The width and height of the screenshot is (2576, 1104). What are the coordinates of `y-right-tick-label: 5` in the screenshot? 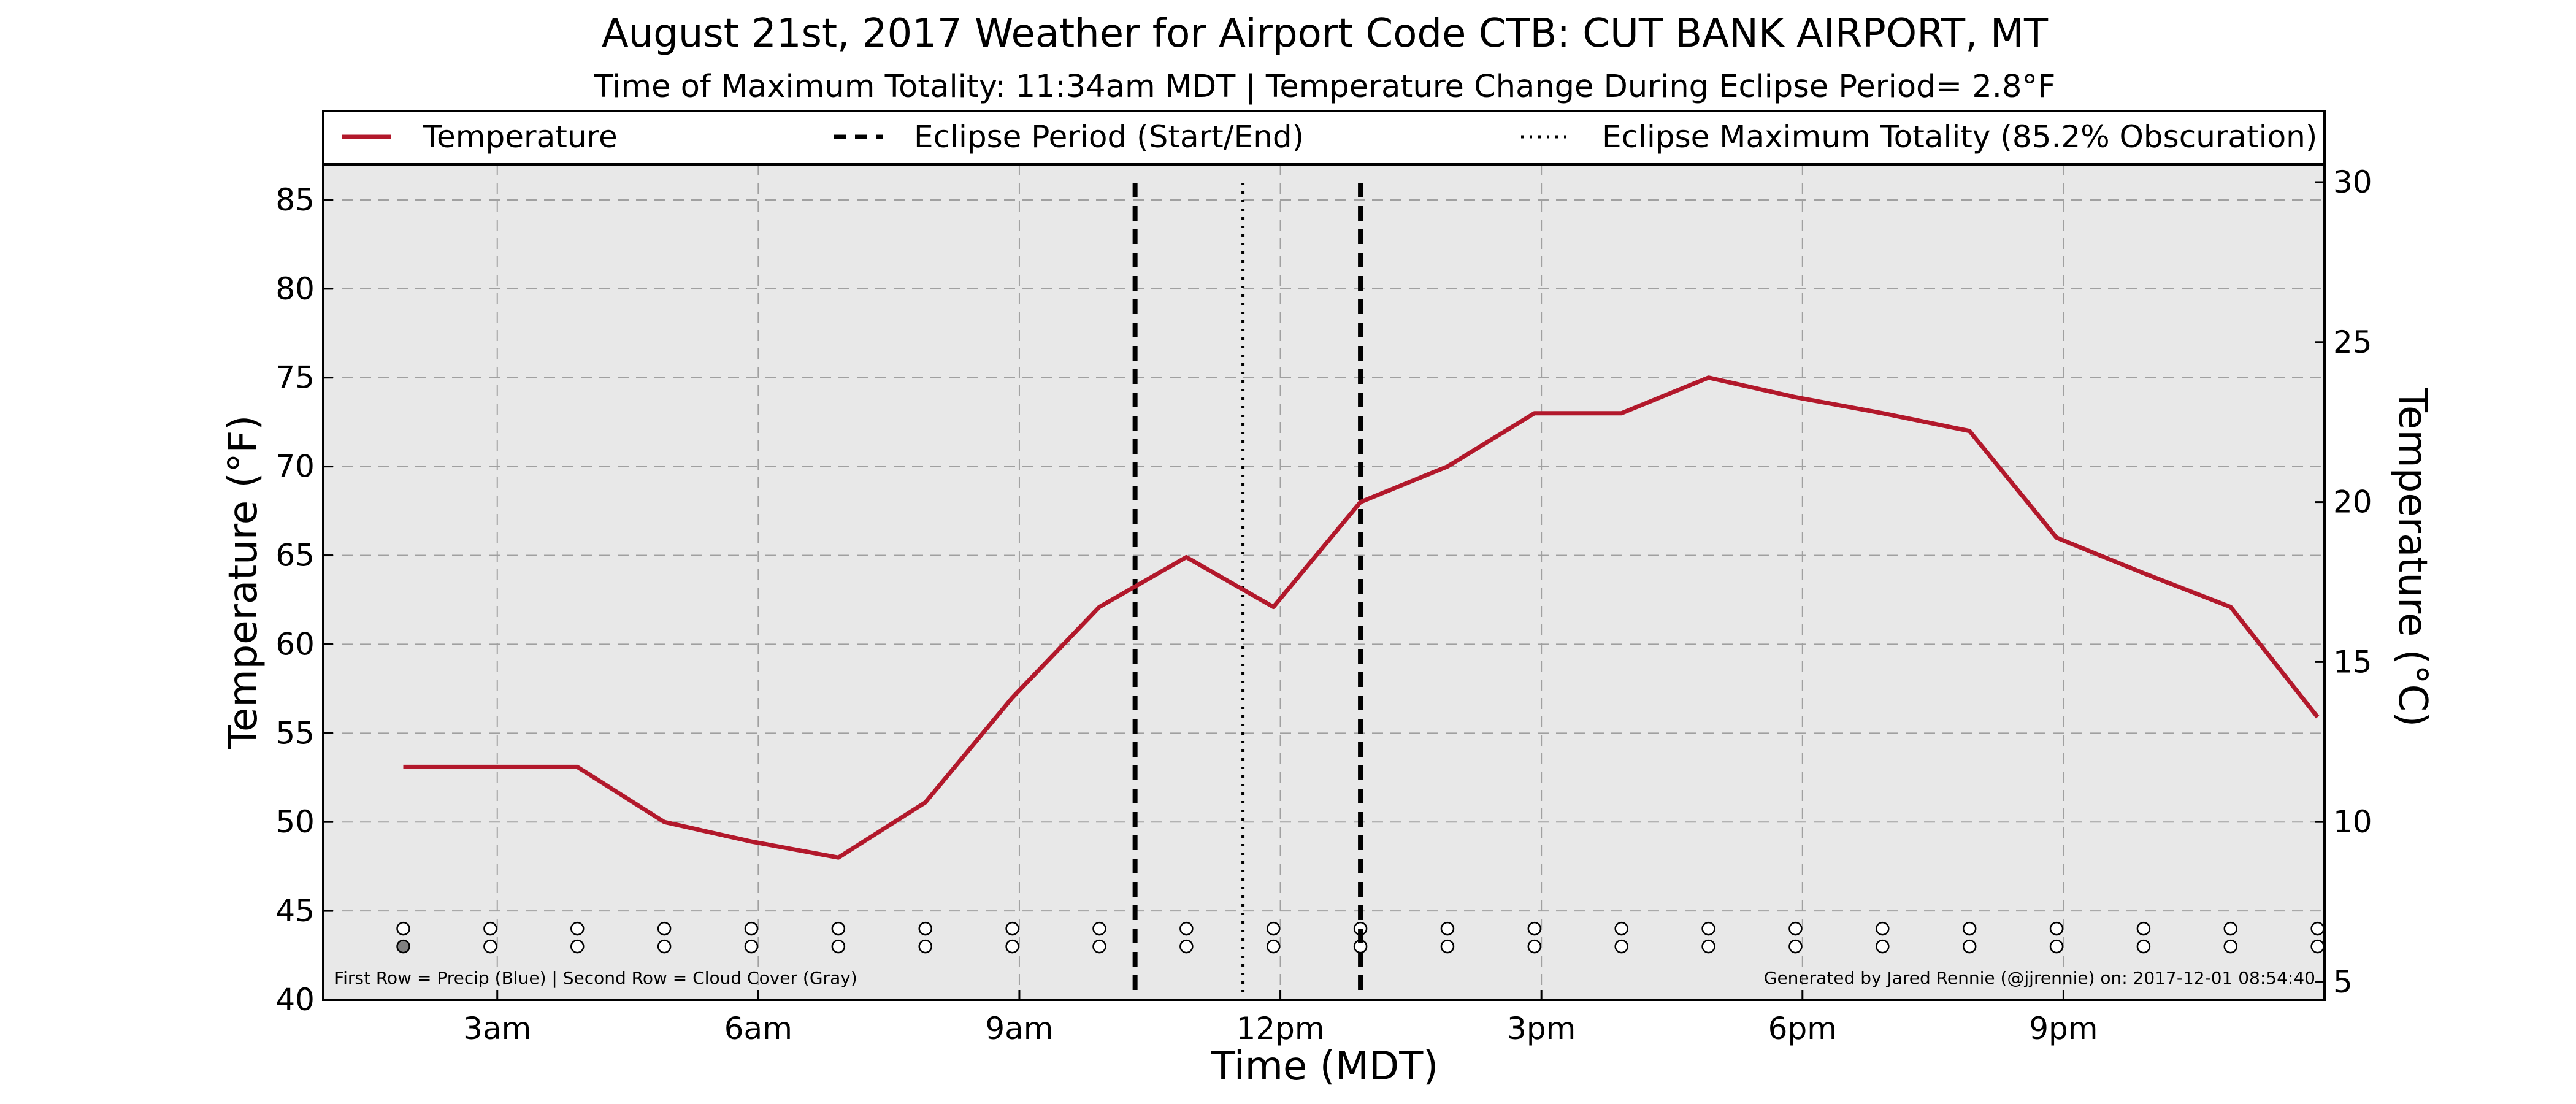 It's located at (2343, 982).